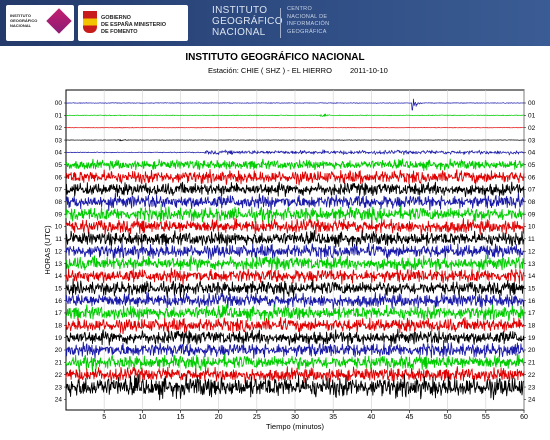  What do you see at coordinates (371, 417) in the screenshot?
I see `x-tick-label: 40` at bounding box center [371, 417].